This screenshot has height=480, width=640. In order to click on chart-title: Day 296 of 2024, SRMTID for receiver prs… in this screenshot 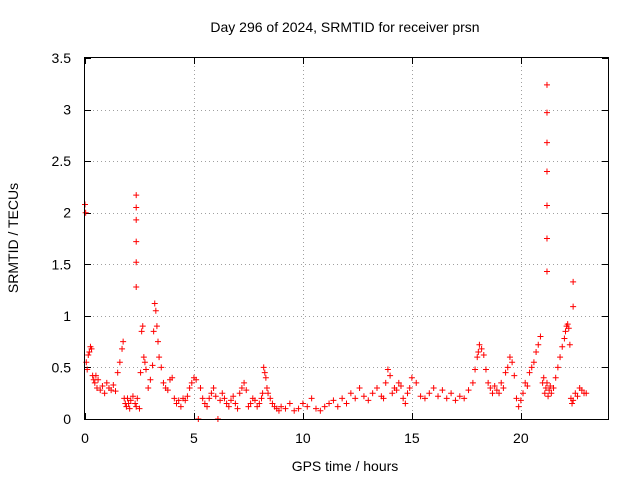, I will do `click(344, 27)`.